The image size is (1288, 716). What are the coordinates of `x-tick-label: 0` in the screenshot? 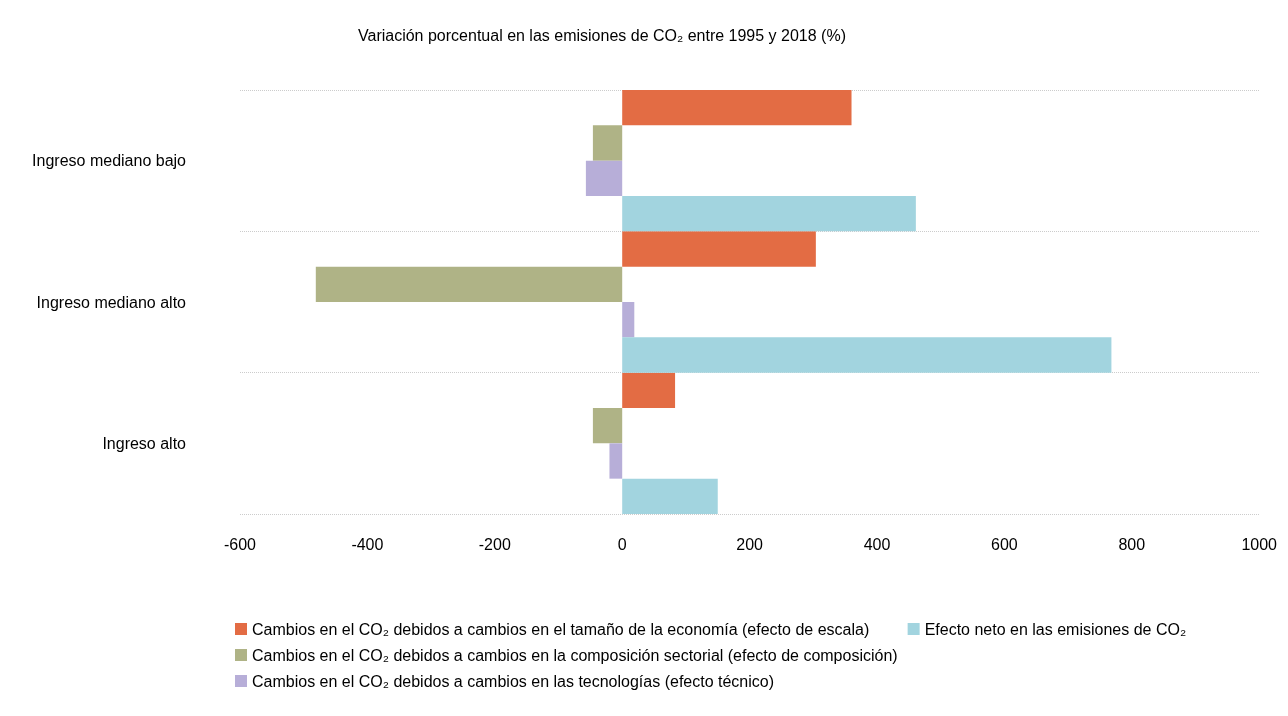 It's located at (622, 544).